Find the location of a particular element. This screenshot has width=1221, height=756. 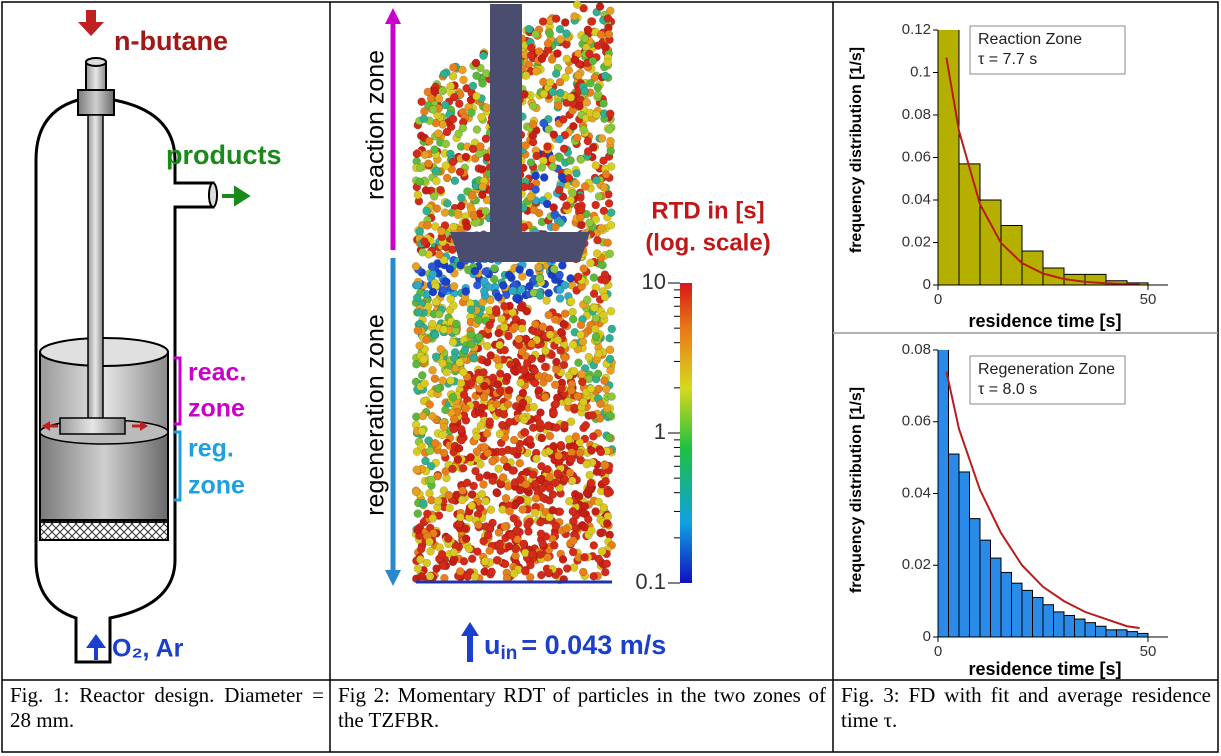

colorbar-title: RTD in [s] is located at coordinates (707, 210).